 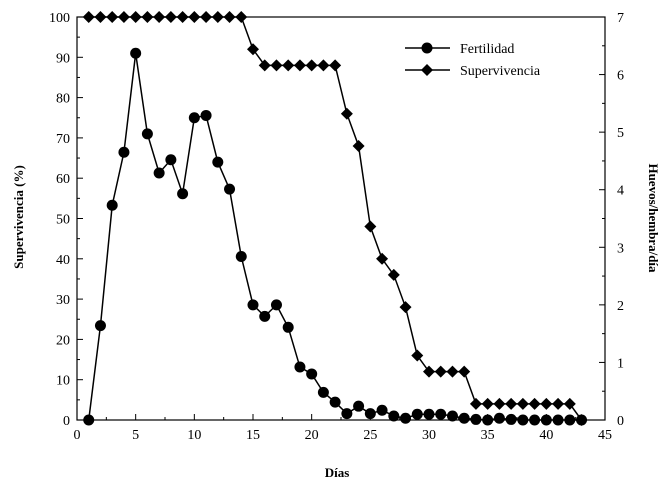 What do you see at coordinates (63, 381) in the screenshot?
I see `y-left-tick-label: 10` at bounding box center [63, 381].